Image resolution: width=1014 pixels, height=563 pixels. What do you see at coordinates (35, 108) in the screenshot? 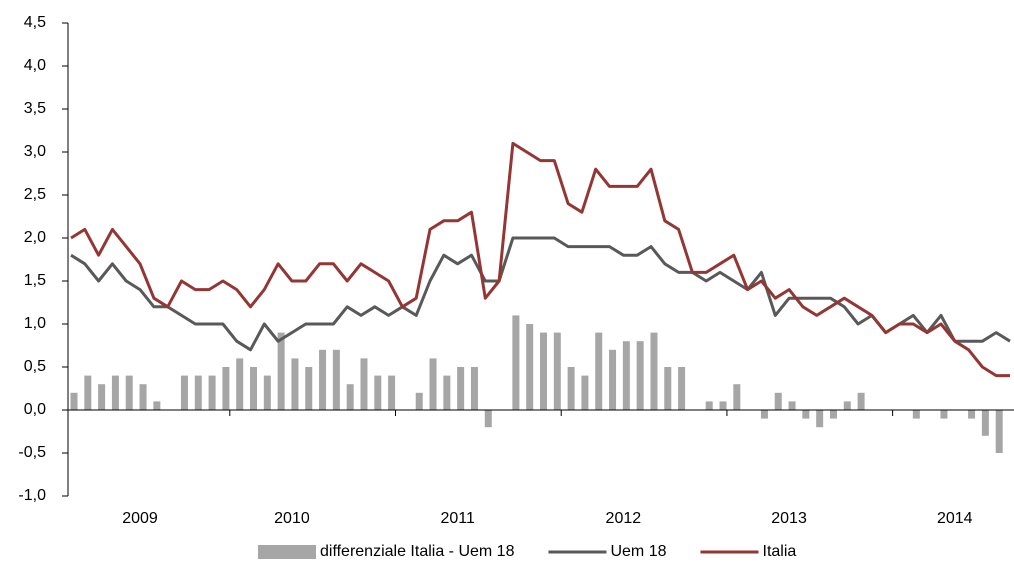
I see `y-tick-label: 3,5` at bounding box center [35, 108].